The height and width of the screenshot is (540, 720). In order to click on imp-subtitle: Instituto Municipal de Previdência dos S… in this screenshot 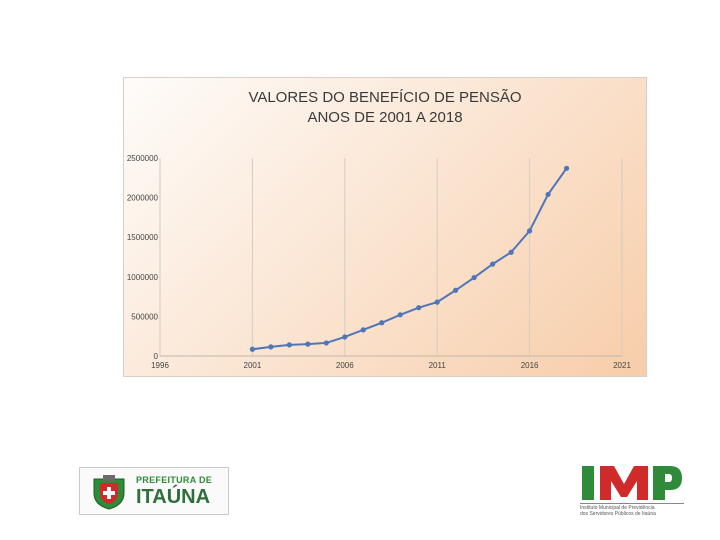, I will do `click(632, 510)`.